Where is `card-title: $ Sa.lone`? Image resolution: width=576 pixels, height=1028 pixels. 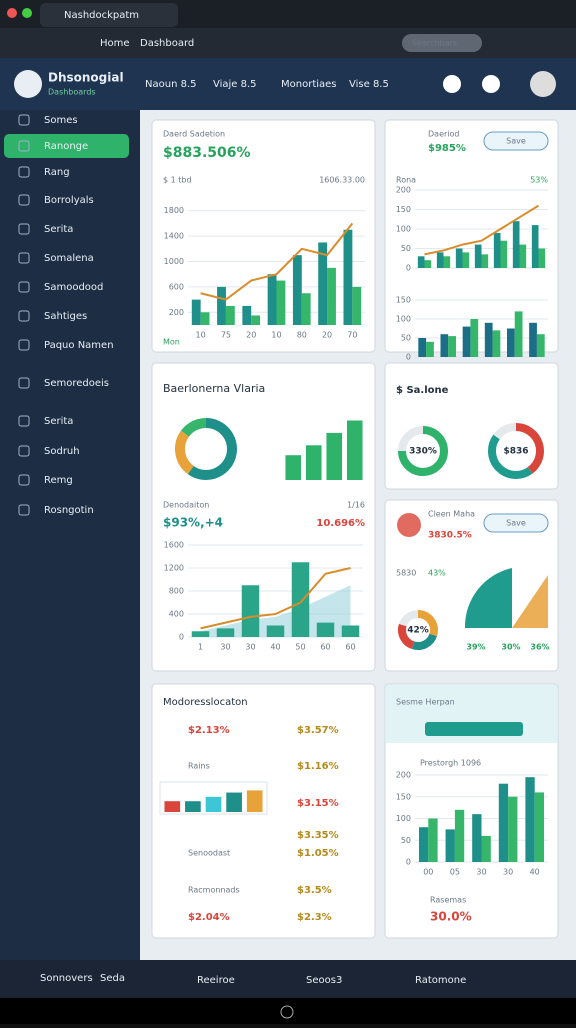 card-title: $ Sa.lone is located at coordinates (422, 390).